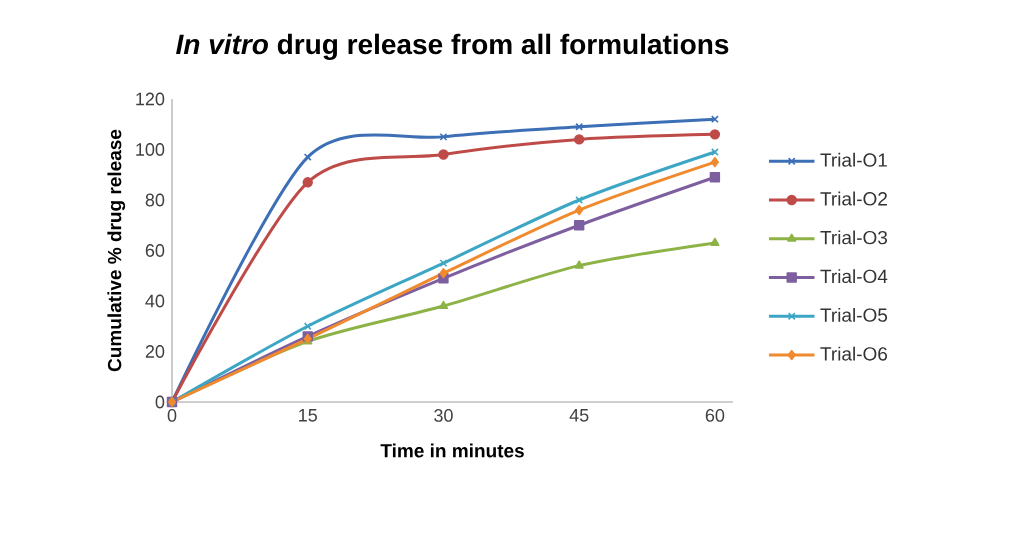  Describe the element at coordinates (854, 353) in the screenshot. I see `legend-label: Trial-O6` at that location.